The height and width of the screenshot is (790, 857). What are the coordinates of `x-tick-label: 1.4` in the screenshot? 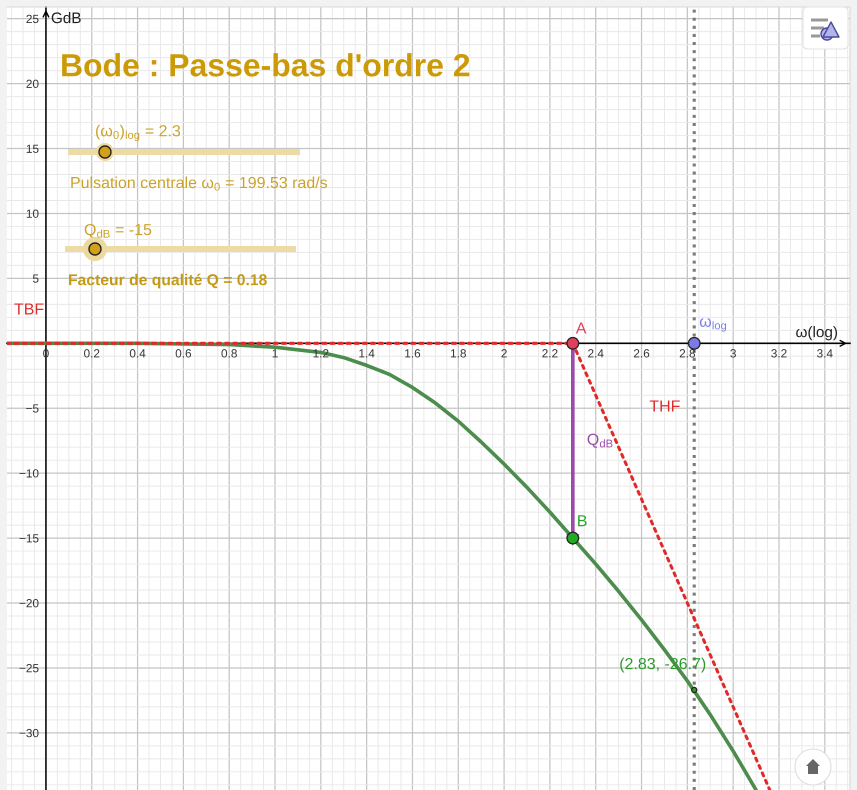 It's located at (367, 353).